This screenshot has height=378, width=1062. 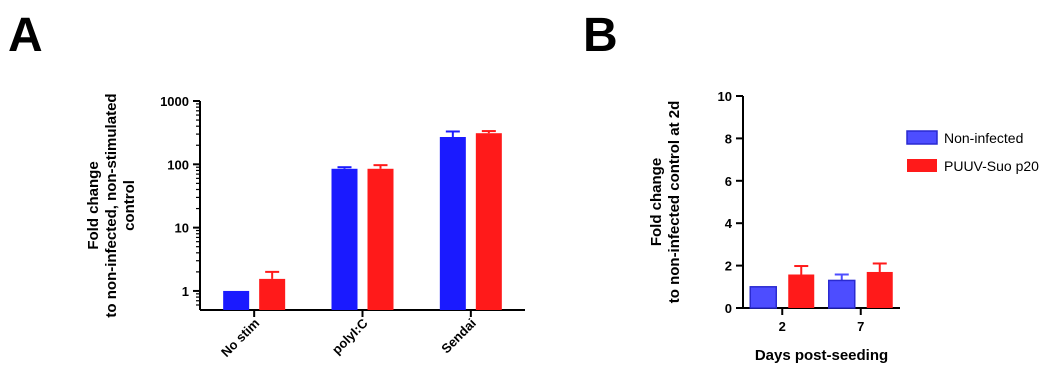 I want to click on y-tick-label-a: 10, so click(x=182, y=228).